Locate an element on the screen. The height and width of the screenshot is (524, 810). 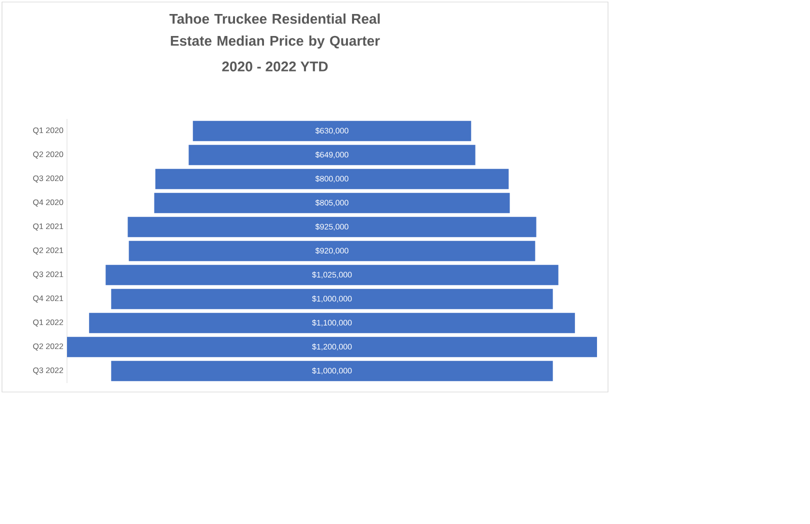
category-label: Q4 2020 is located at coordinates (48, 203).